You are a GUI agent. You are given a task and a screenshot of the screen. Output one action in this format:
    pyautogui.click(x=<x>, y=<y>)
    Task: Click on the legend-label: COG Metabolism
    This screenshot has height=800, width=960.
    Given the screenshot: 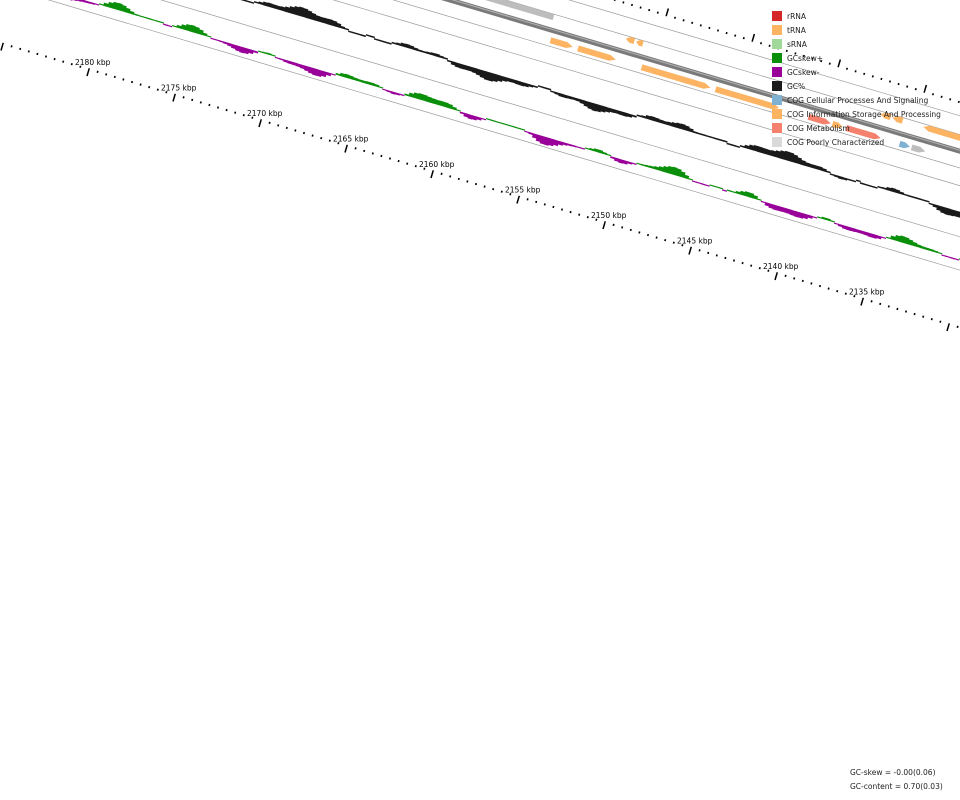 What is the action you would take?
    pyautogui.click(x=818, y=128)
    